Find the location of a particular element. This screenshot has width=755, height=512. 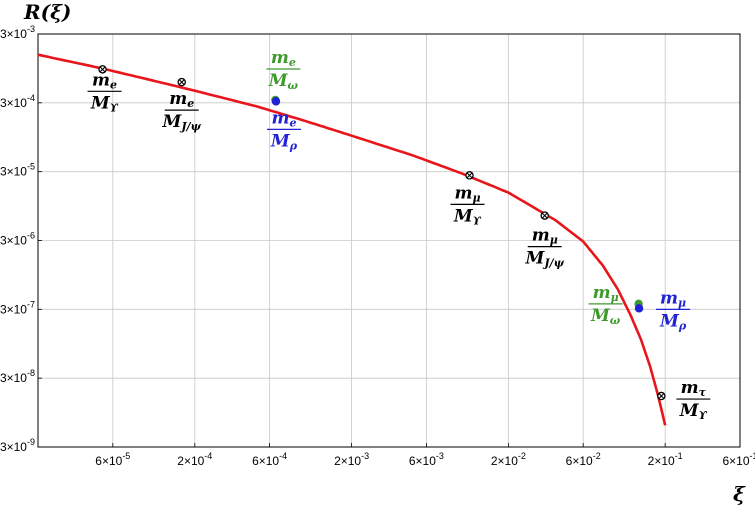

data-point-mmu-mupsilon is located at coordinates (469, 175).